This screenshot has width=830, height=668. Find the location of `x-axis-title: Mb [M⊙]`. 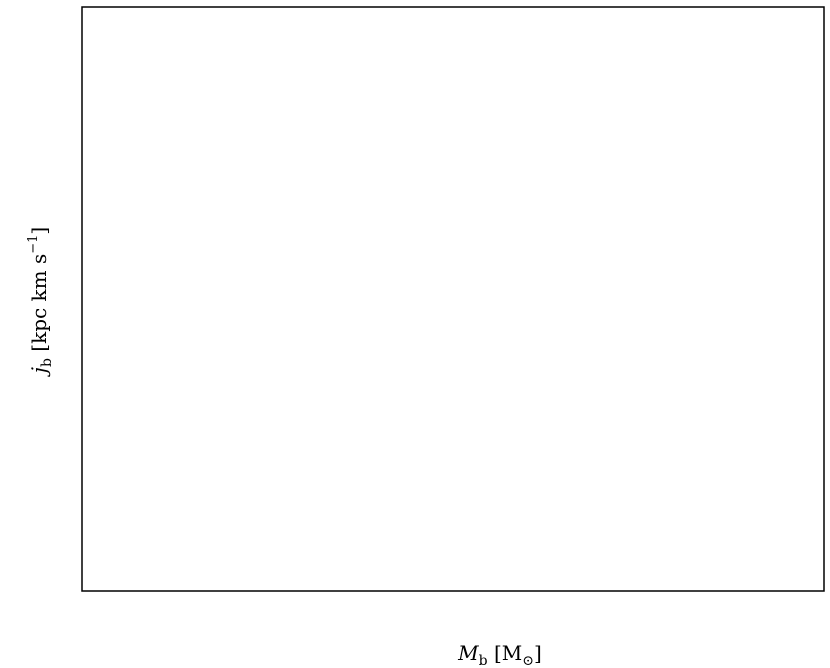

x-axis-title: Mb [M⊙] is located at coordinates (499, 654).